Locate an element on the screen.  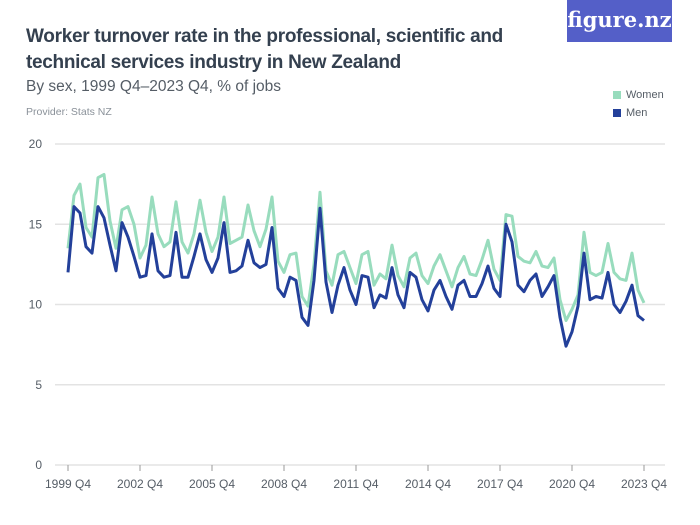
y-tick-label: 0 is located at coordinates (38, 465).